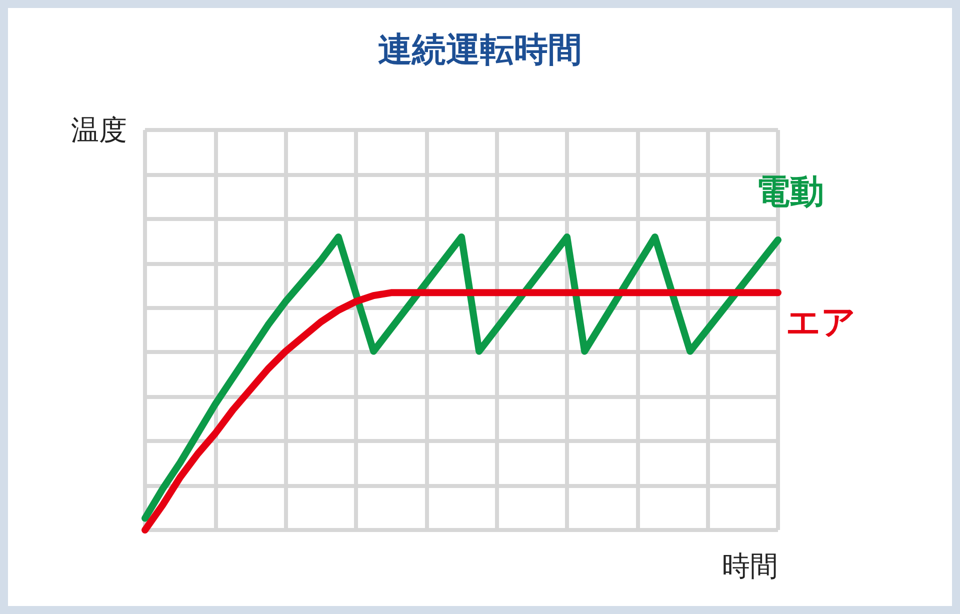 Image resolution: width=960 pixels, height=614 pixels. Describe the element at coordinates (790, 192) in the screenshot. I see `series-label: 電動` at that location.